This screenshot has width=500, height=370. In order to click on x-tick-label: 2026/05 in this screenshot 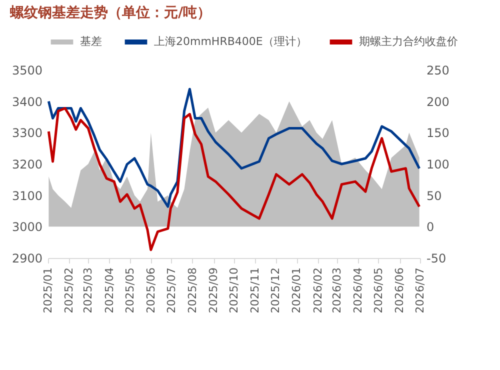, I will do `click(378, 291)`.